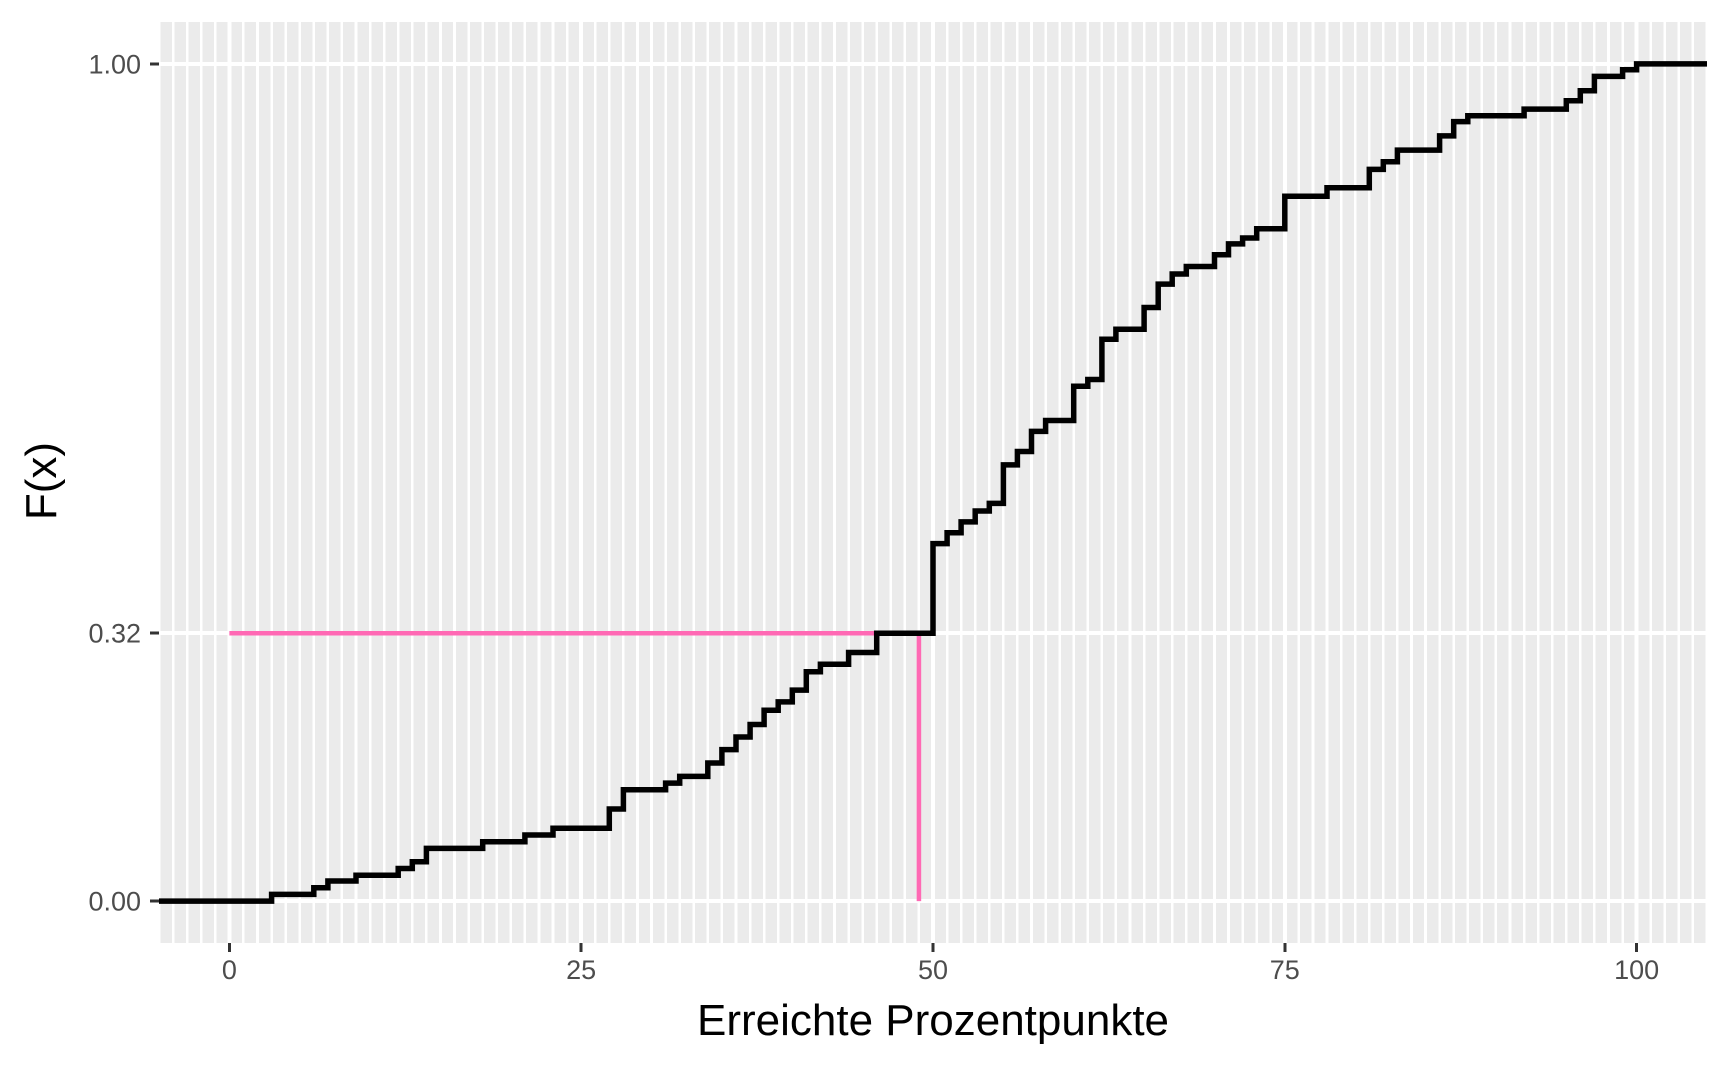 This screenshot has width=1728, height=1067. What do you see at coordinates (114, 902) in the screenshot?
I see `y-tick-label: 0.00` at bounding box center [114, 902].